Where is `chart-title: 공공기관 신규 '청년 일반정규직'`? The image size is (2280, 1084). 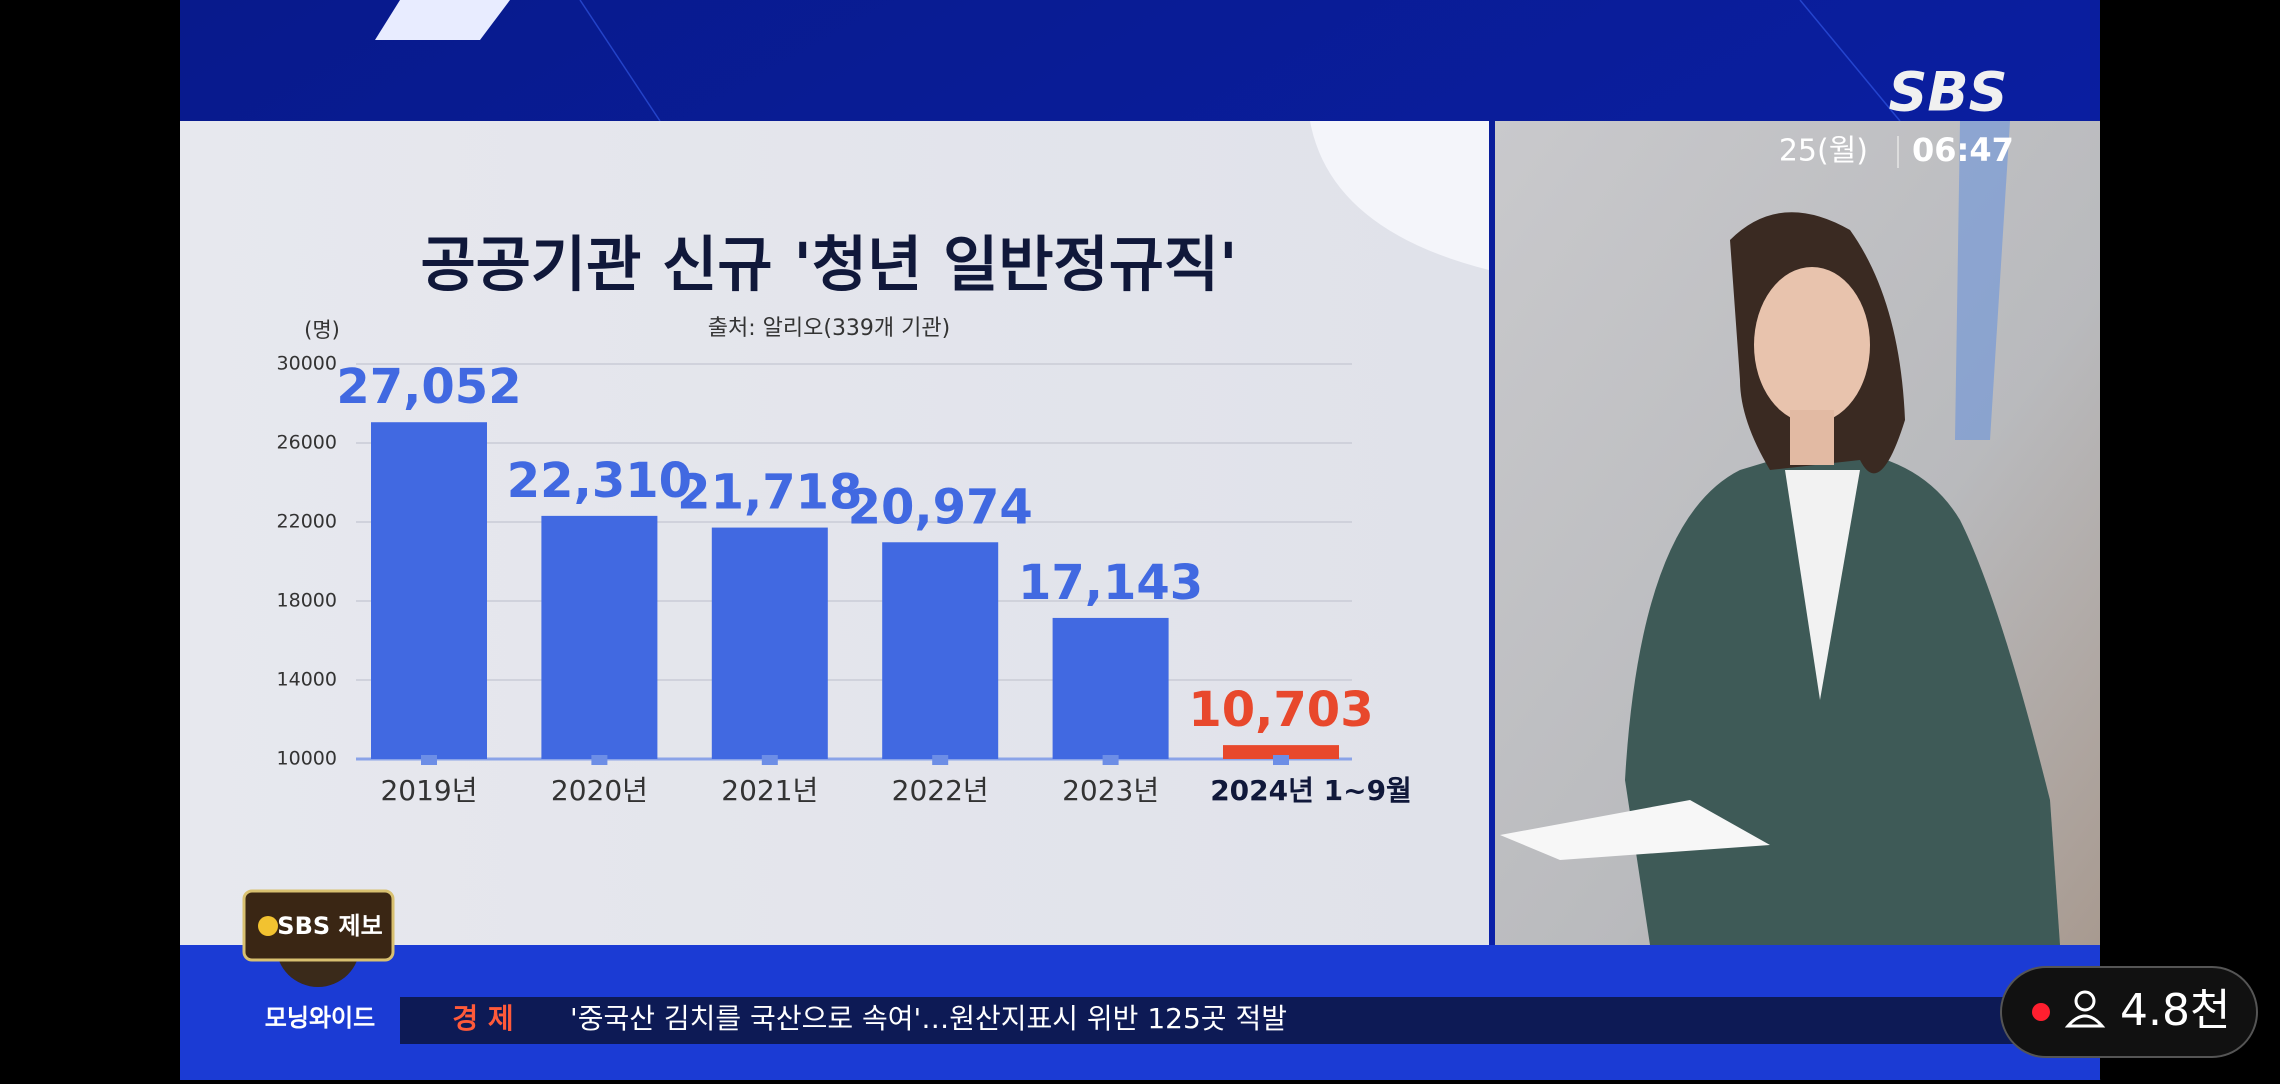
chart-title: 공공기관 신규 '청년 일반정규직' is located at coordinates (828, 266).